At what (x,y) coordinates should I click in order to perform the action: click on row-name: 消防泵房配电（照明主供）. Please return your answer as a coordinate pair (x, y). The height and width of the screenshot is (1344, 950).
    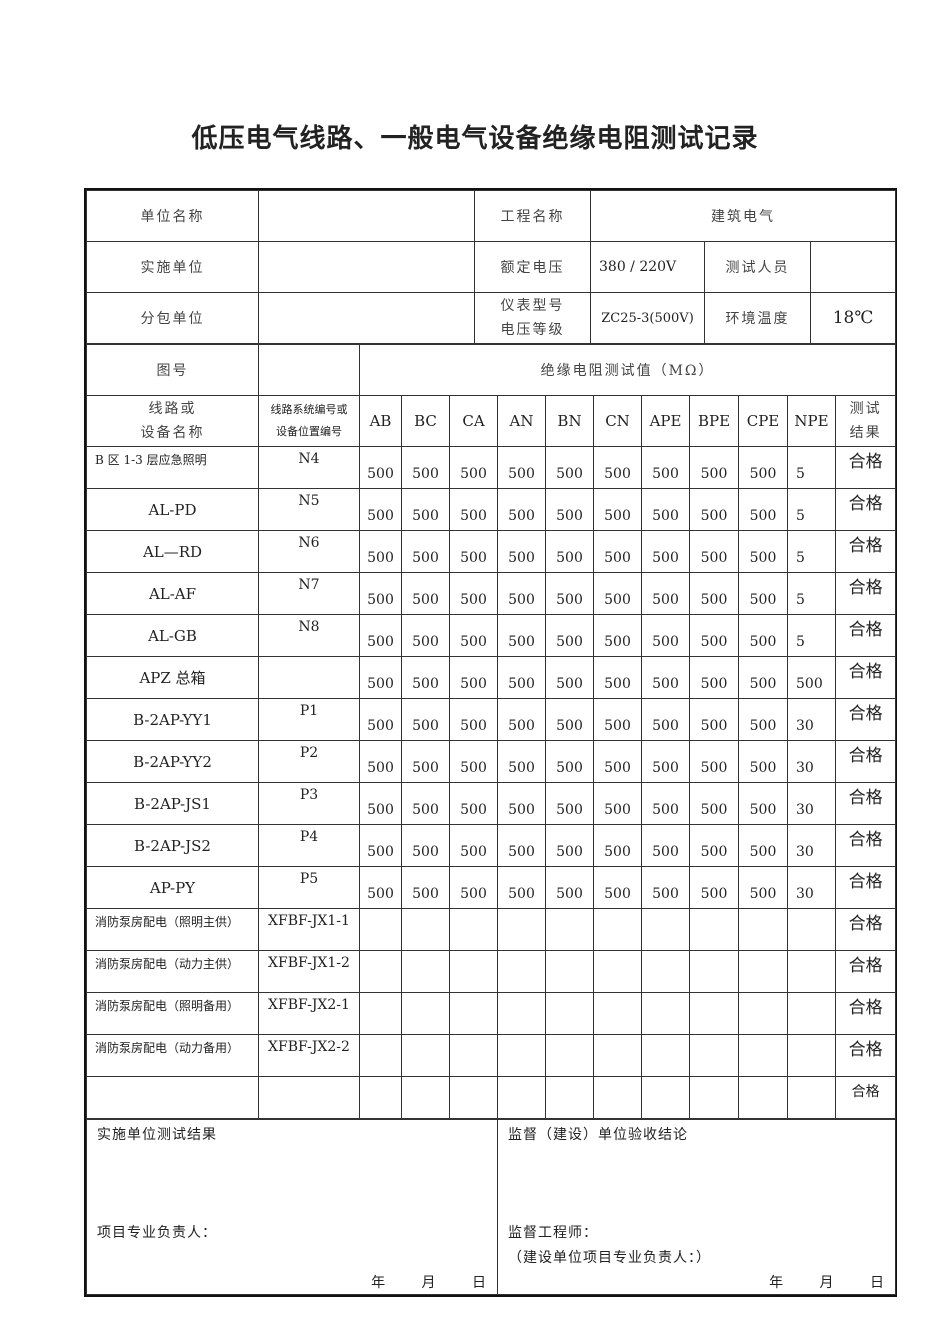
    Looking at the image, I should click on (172, 929).